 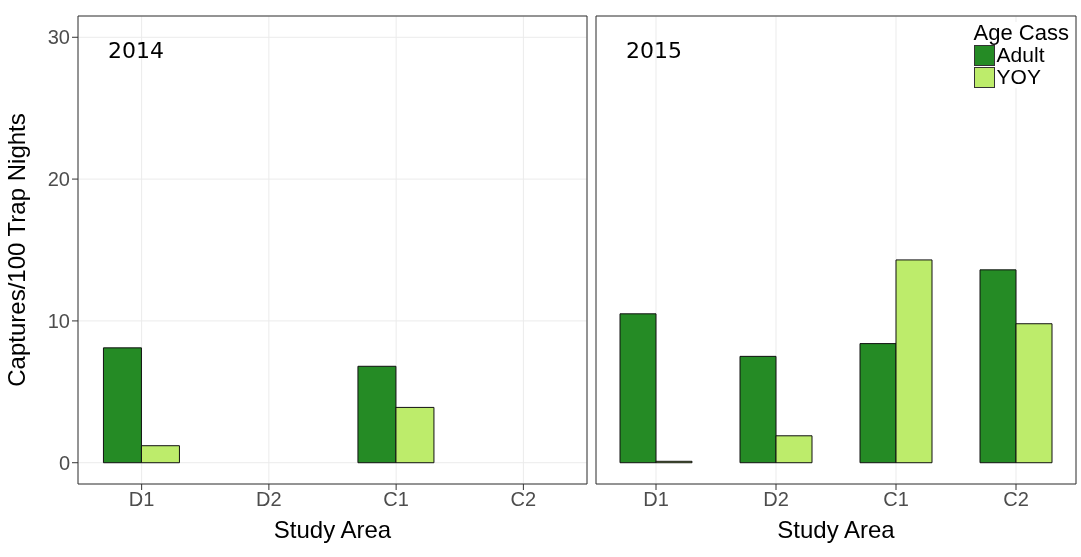 What do you see at coordinates (1021, 32) in the screenshot?
I see `legend-title: Age Cass` at bounding box center [1021, 32].